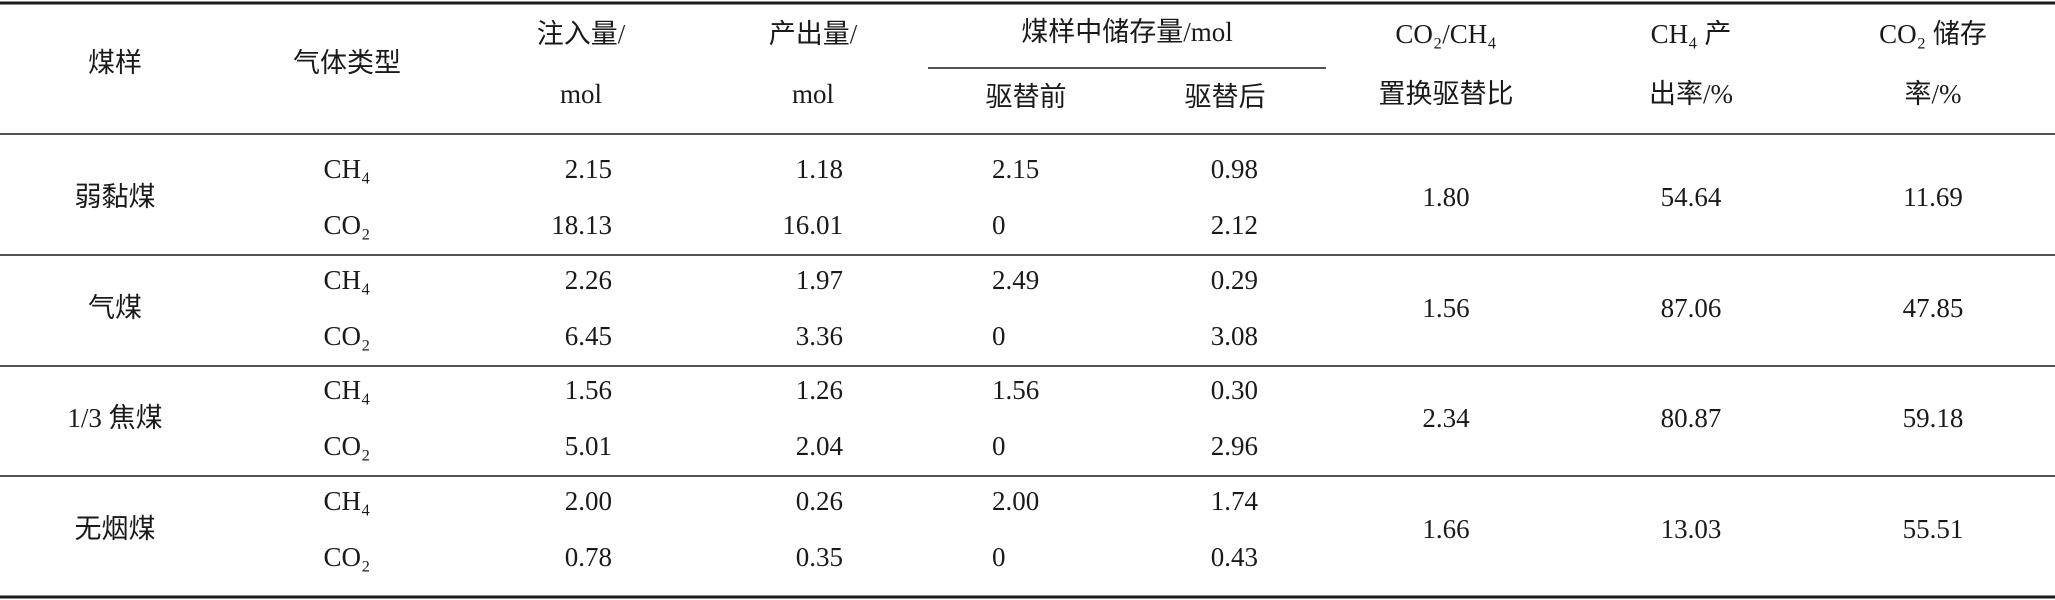 This screenshot has width=2055, height=600. What do you see at coordinates (1933, 94) in the screenshot?
I see `header-cell: 率/%` at bounding box center [1933, 94].